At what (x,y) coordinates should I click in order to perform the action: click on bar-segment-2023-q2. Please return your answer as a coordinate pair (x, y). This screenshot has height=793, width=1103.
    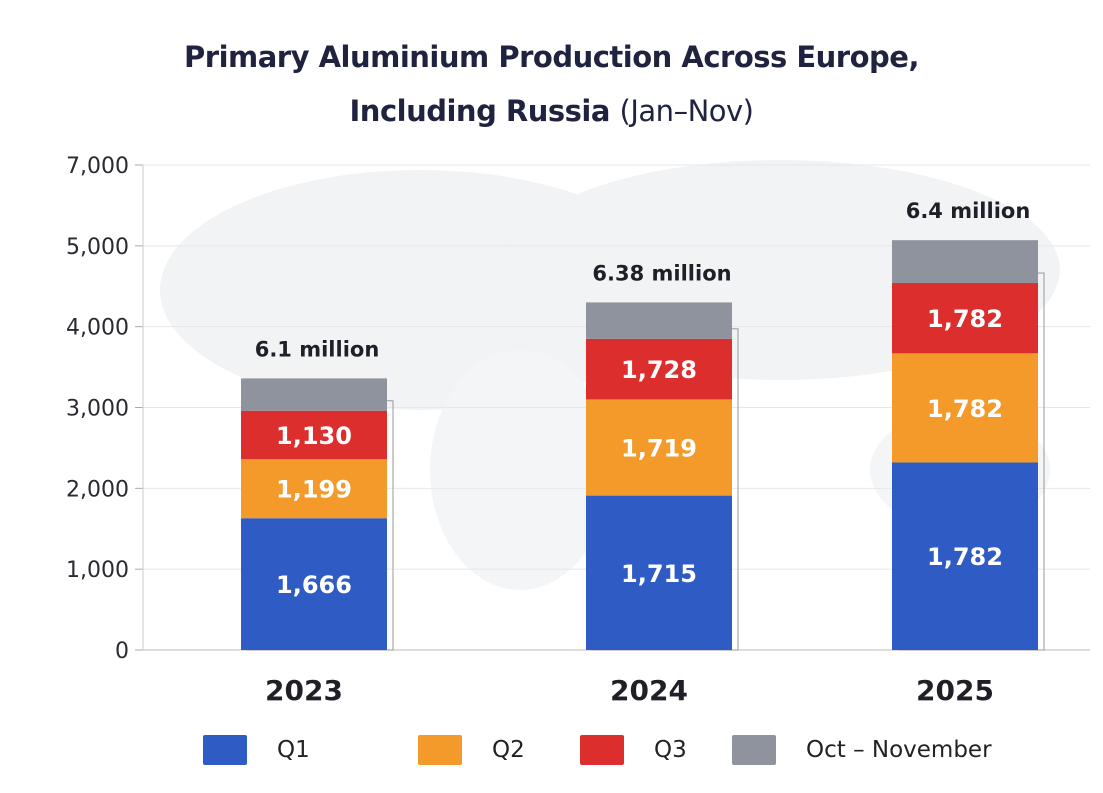
    Looking at the image, I should click on (314, 489).